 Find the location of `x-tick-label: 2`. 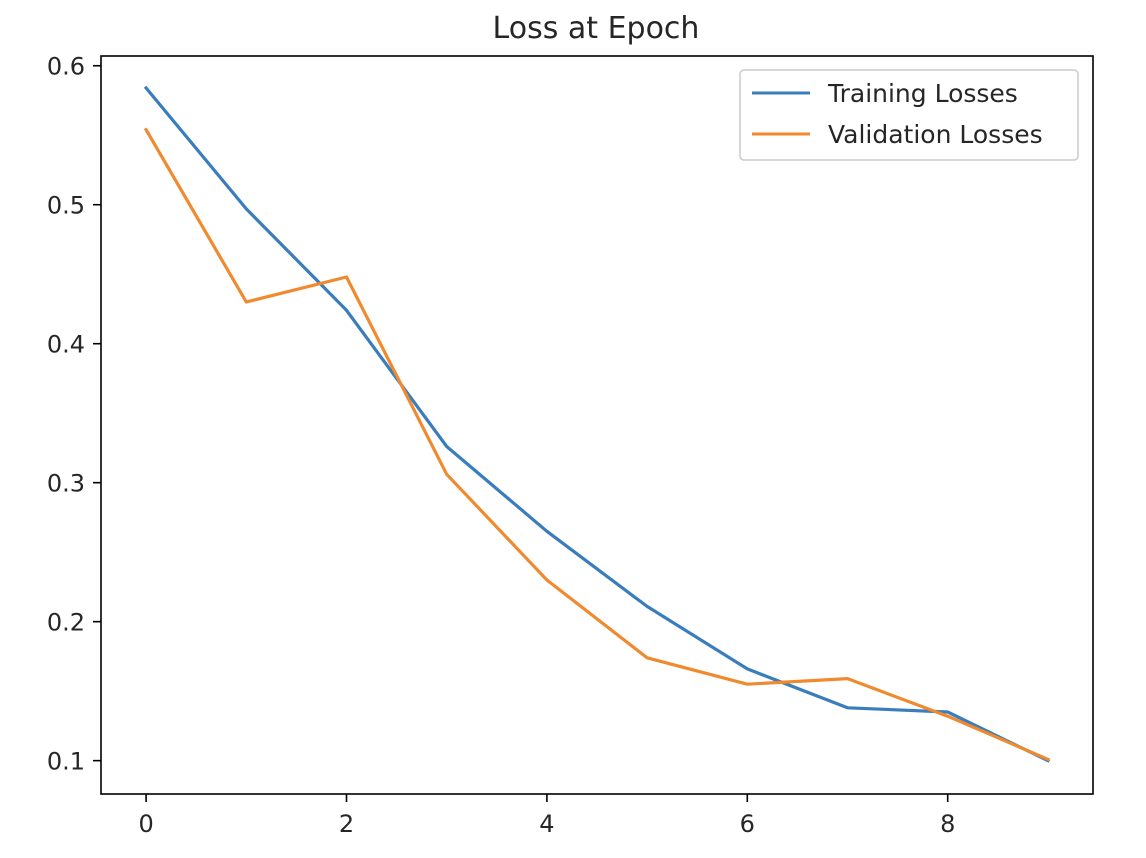

x-tick-label: 2 is located at coordinates (346, 824).